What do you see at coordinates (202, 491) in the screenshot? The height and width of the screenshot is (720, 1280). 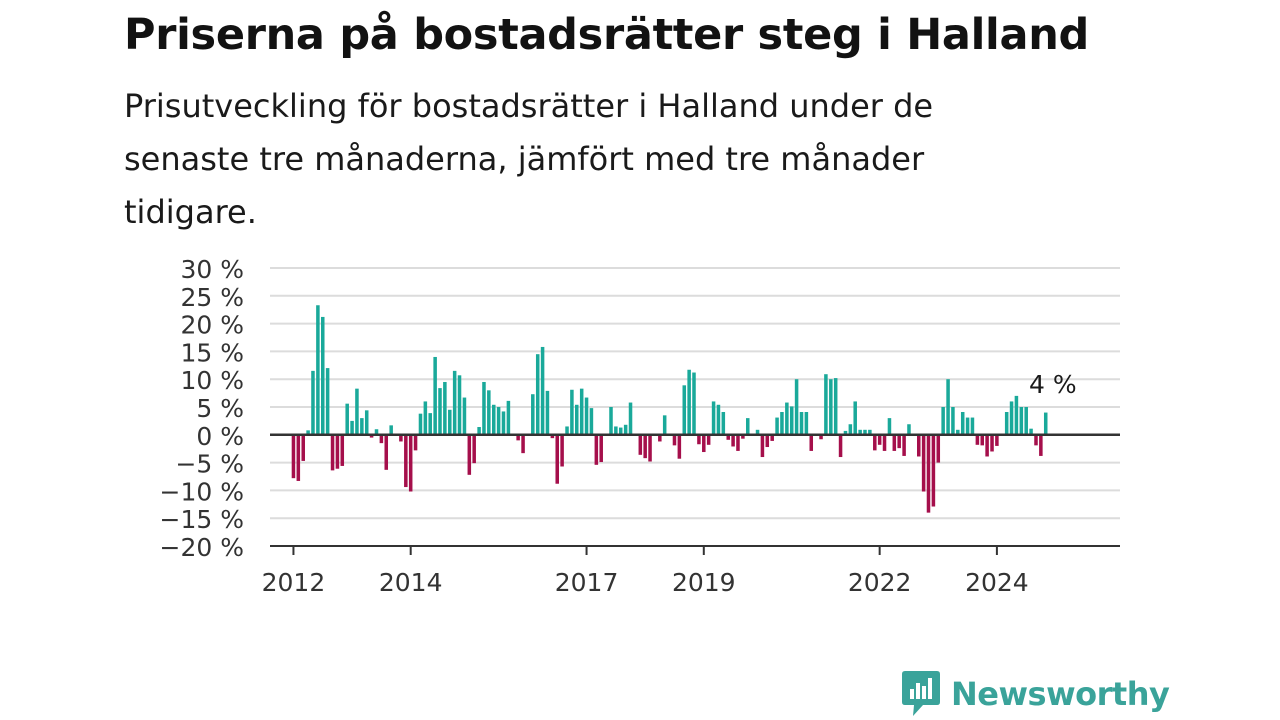 I see `y-tick-label: −10 %` at bounding box center [202, 491].